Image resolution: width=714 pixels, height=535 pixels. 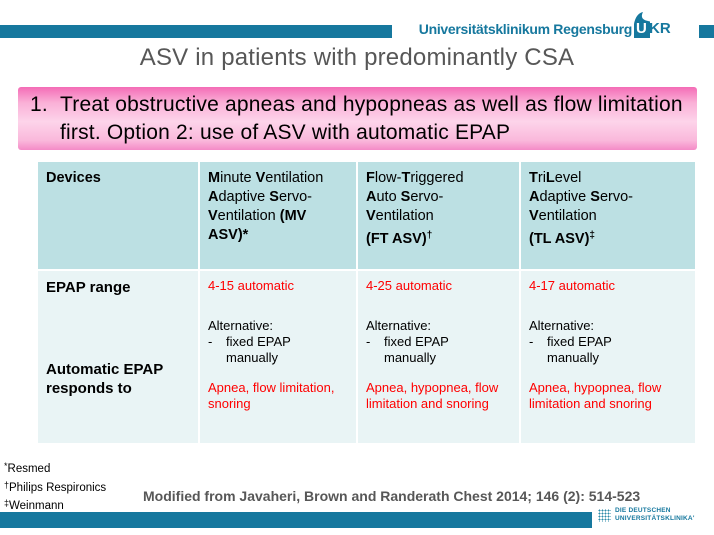 I want to click on footer-logo-text: DIE DEUTSCHEN UNIVERSITÄTSKLINIKA', so click(x=655, y=514).